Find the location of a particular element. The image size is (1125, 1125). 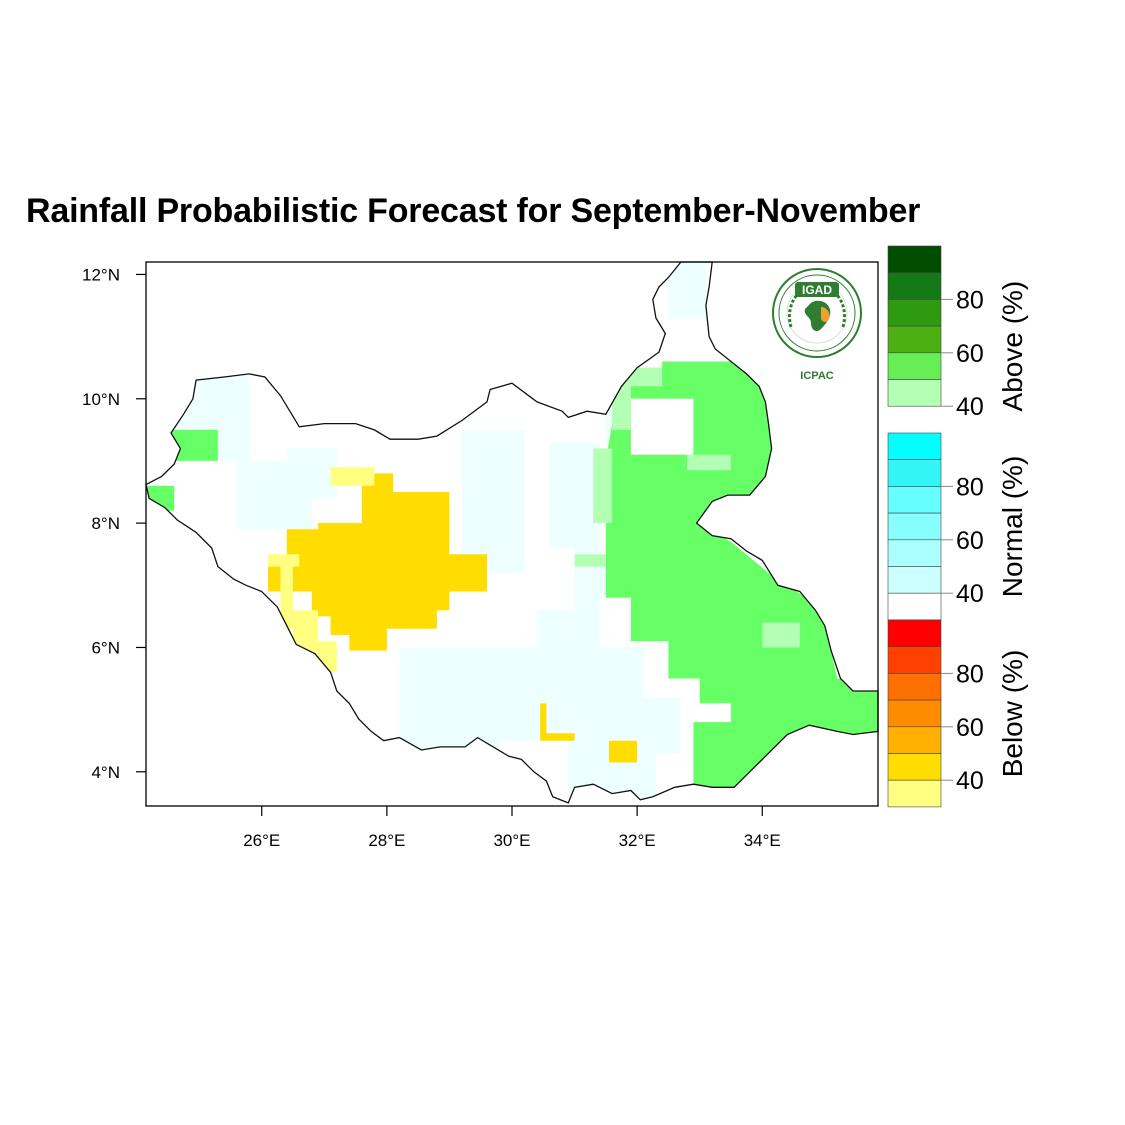

region-above-east is located at coordinates (741, 576).